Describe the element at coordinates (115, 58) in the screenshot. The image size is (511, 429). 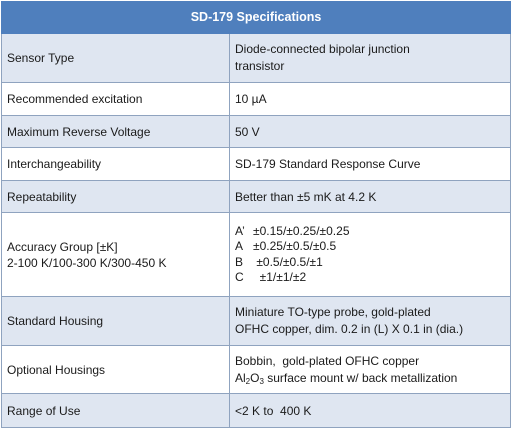
I see `row-label: Sensor Type` at that location.